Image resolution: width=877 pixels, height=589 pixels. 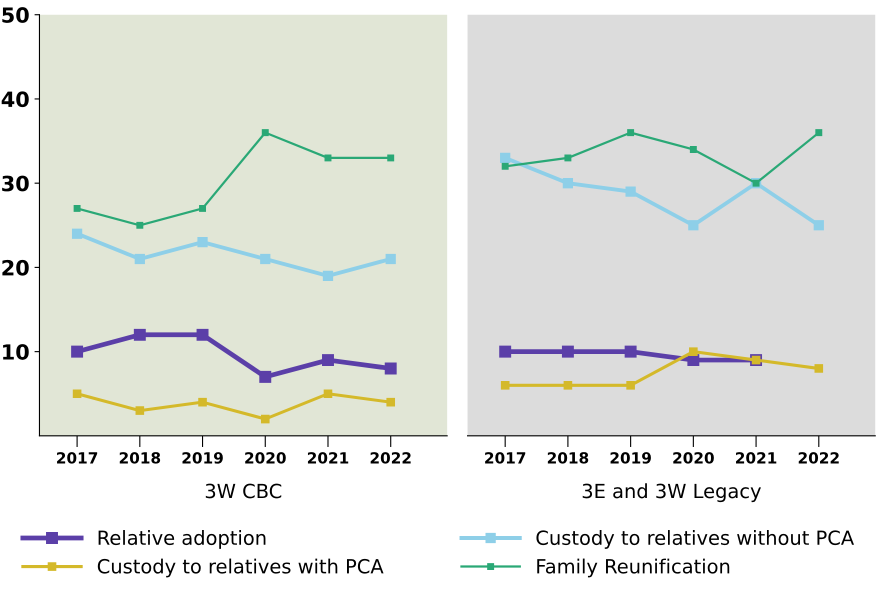 I want to click on x-axis-title: 3E and 3W Legacy, so click(x=671, y=492).